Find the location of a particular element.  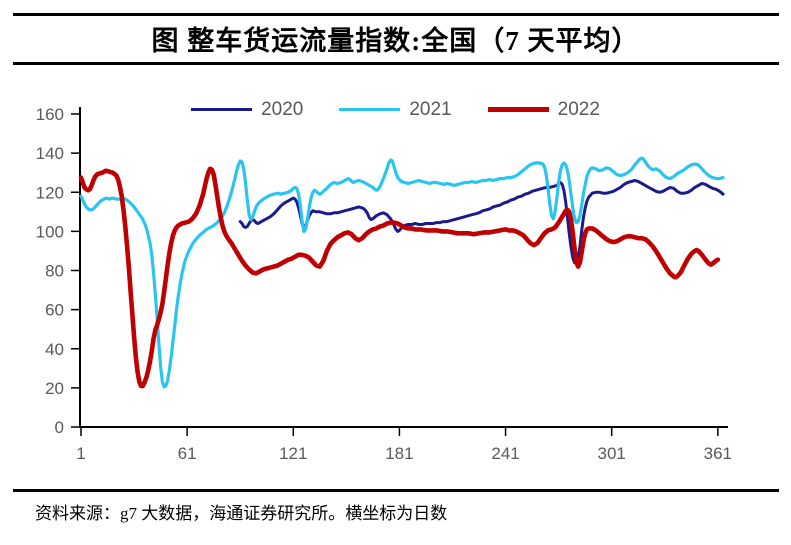

legend-swatch-2020 is located at coordinates (222, 109).